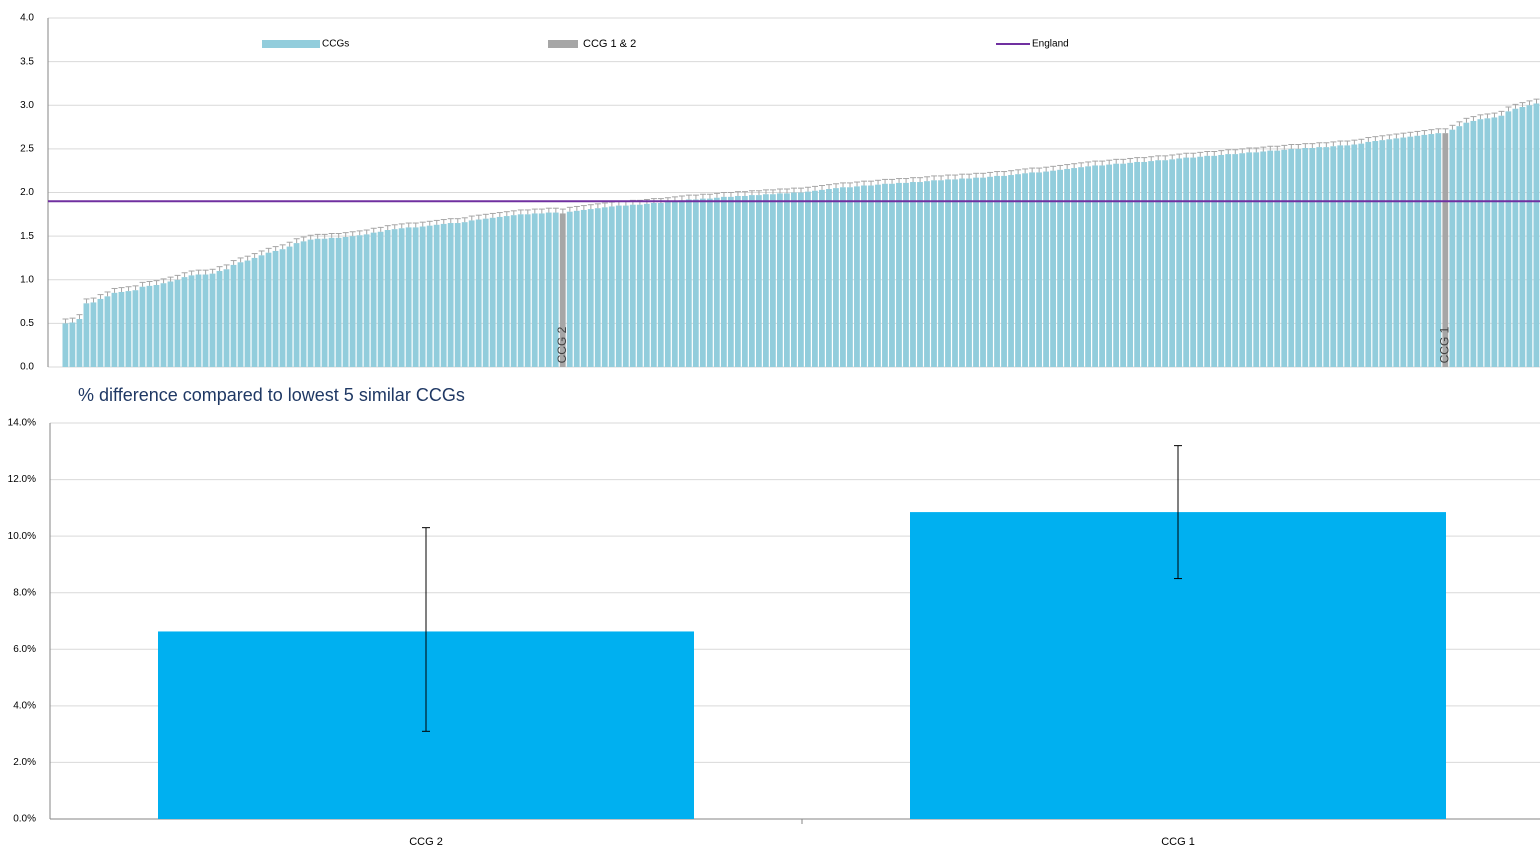 Image resolution: width=1540 pixels, height=851 pixels. What do you see at coordinates (24, 649) in the screenshot?
I see `y-tick-label: 6.0%` at bounding box center [24, 649].